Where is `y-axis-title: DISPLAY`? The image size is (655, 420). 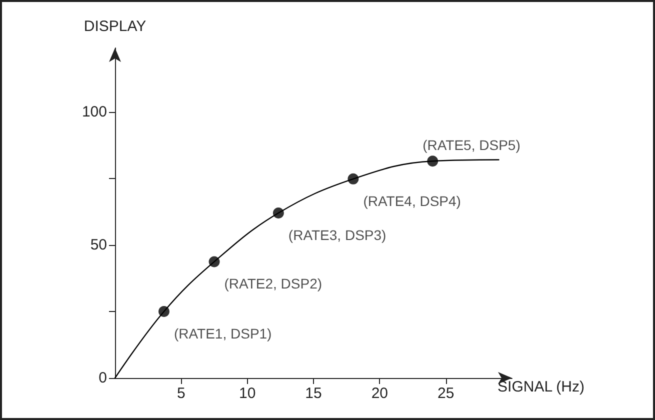
y-axis-title: DISPLAY is located at coordinates (115, 26).